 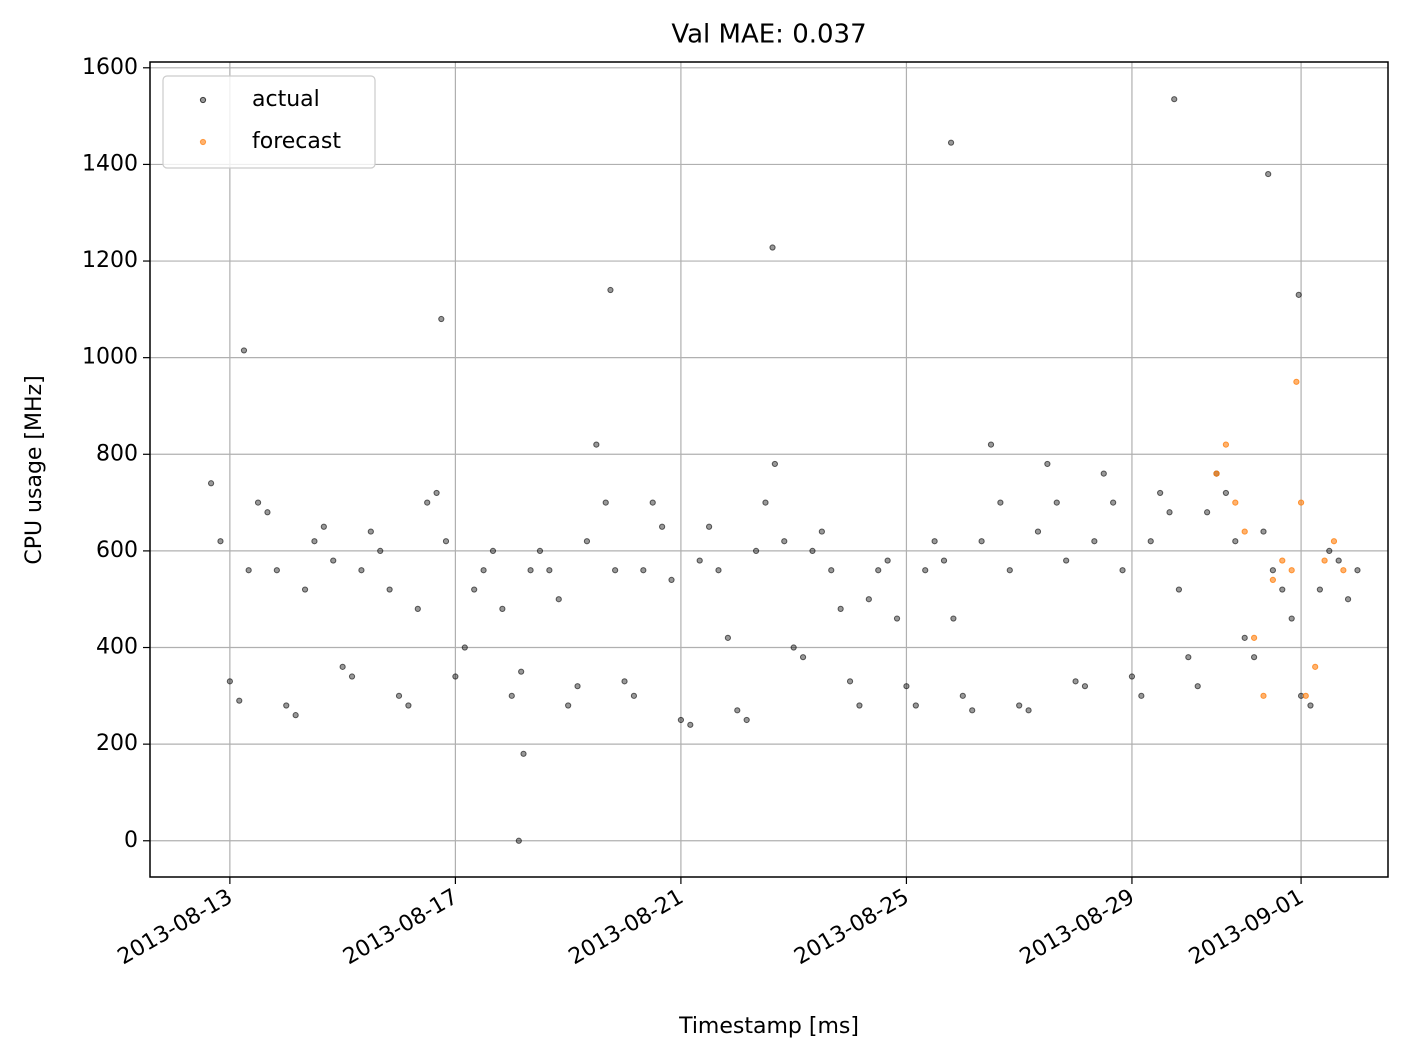 What do you see at coordinates (286, 99) in the screenshot?
I see `legend-label: actual` at bounding box center [286, 99].